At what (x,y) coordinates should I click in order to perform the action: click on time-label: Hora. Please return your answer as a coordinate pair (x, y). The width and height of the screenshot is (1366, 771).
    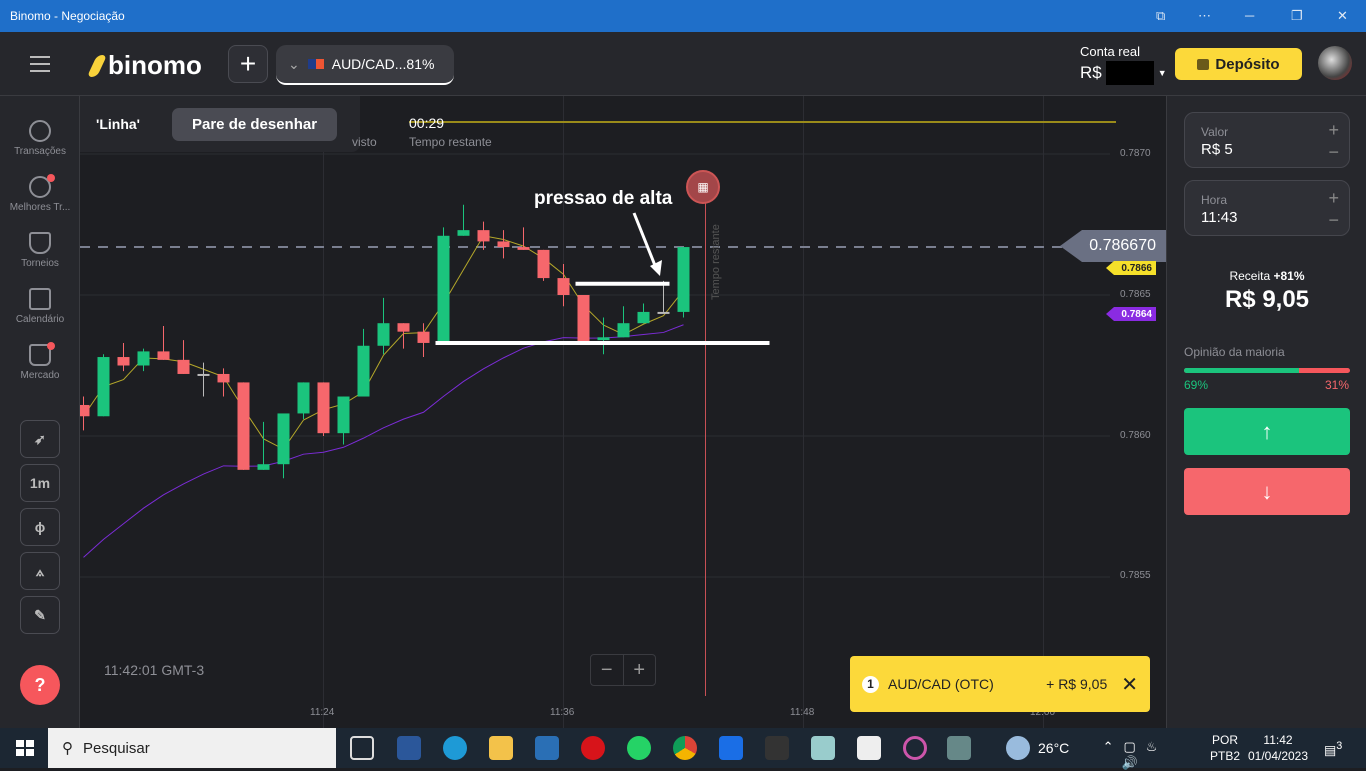
    Looking at the image, I should click on (1214, 200).